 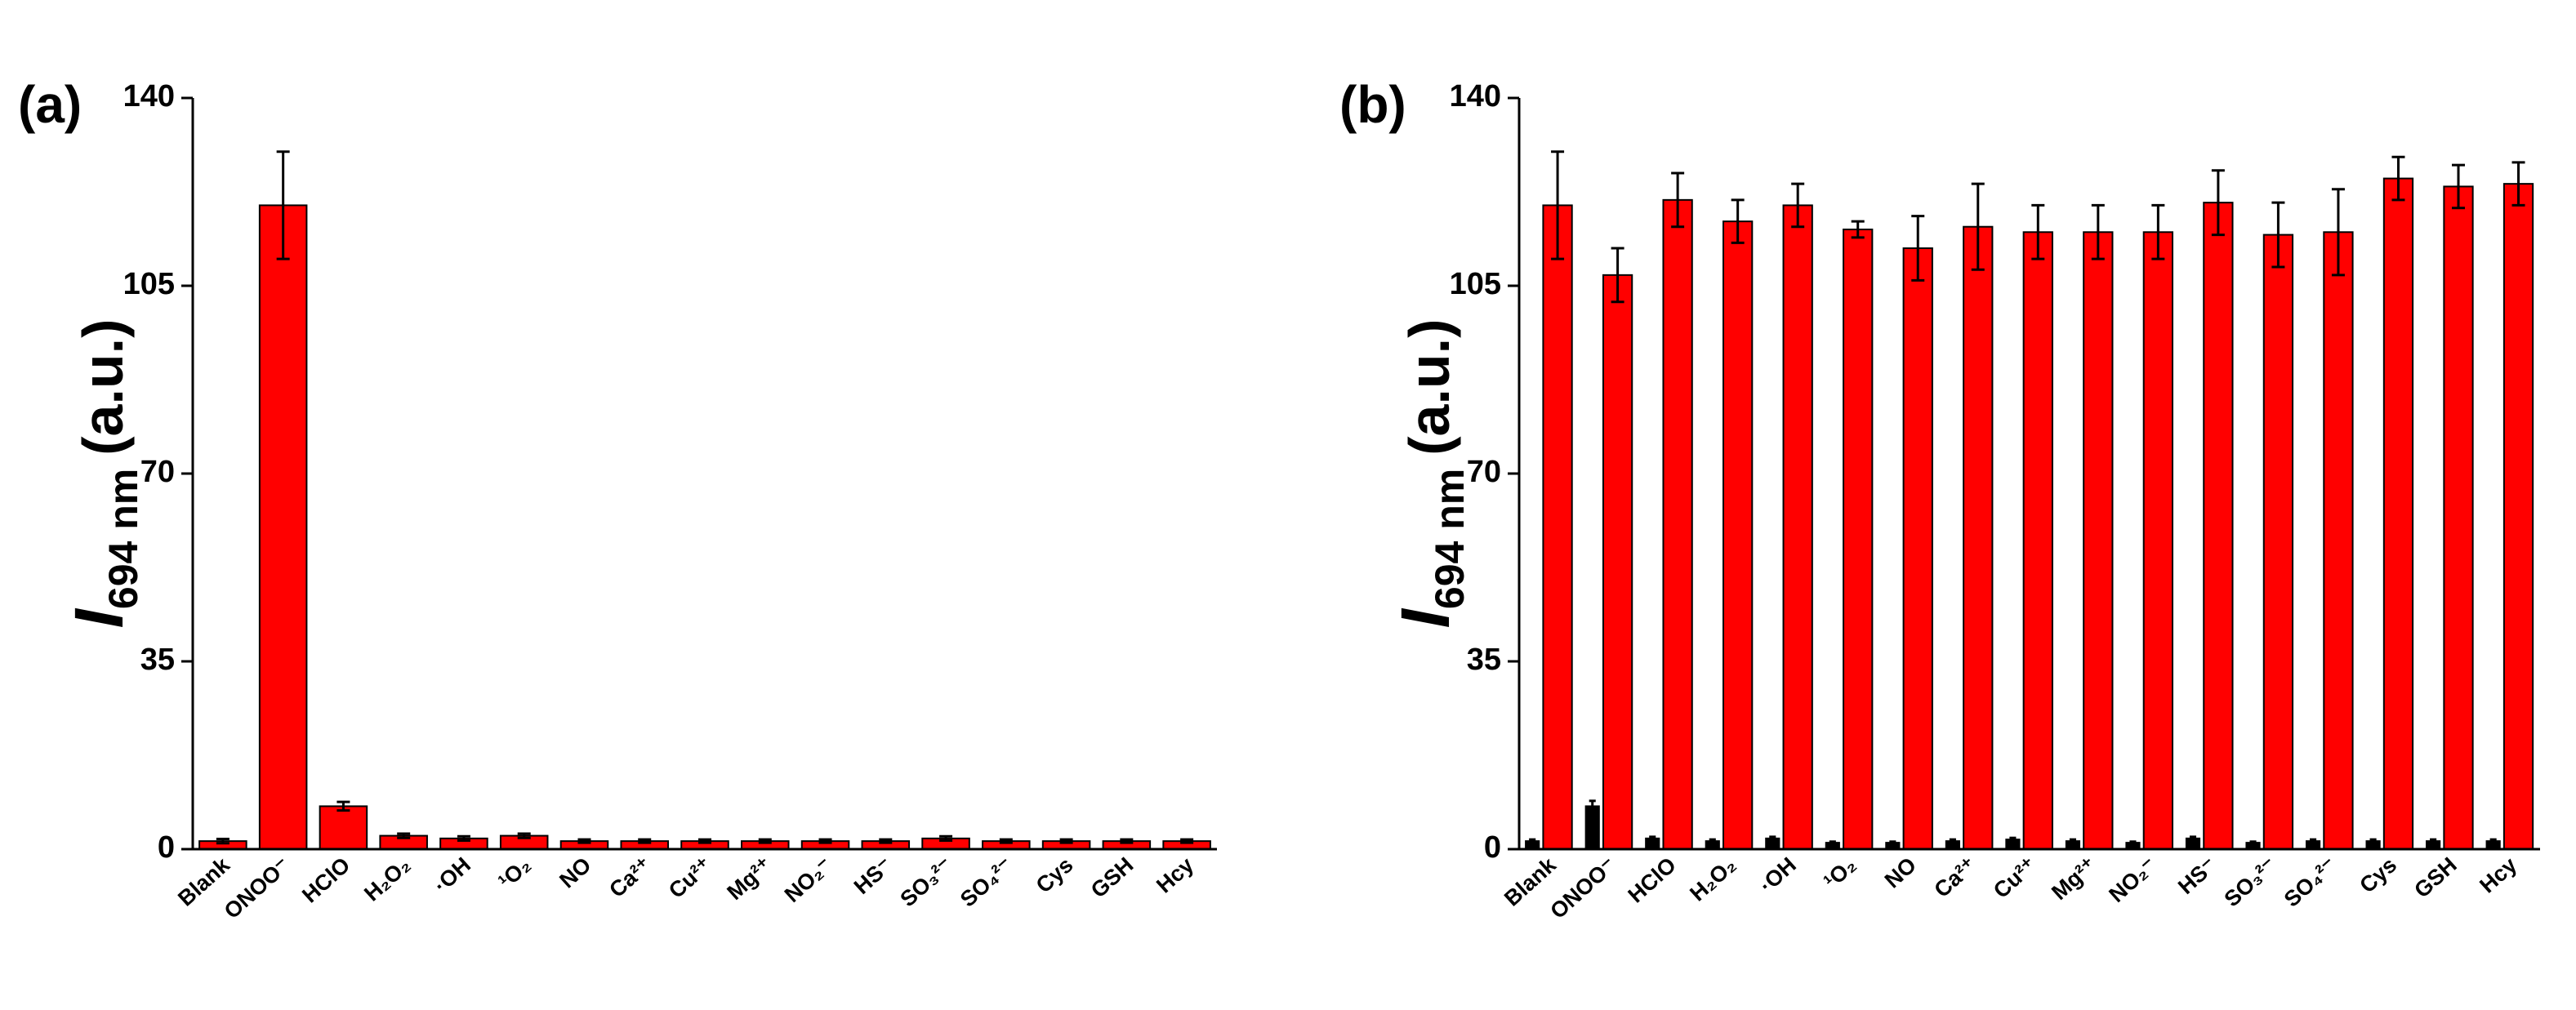 What do you see at coordinates (1582, 887) in the screenshot?
I see `x-tick-label: ONOO⁻` at bounding box center [1582, 887].